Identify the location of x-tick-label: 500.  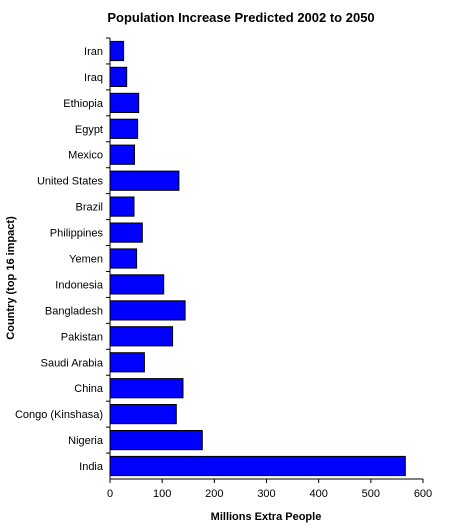
(371, 494).